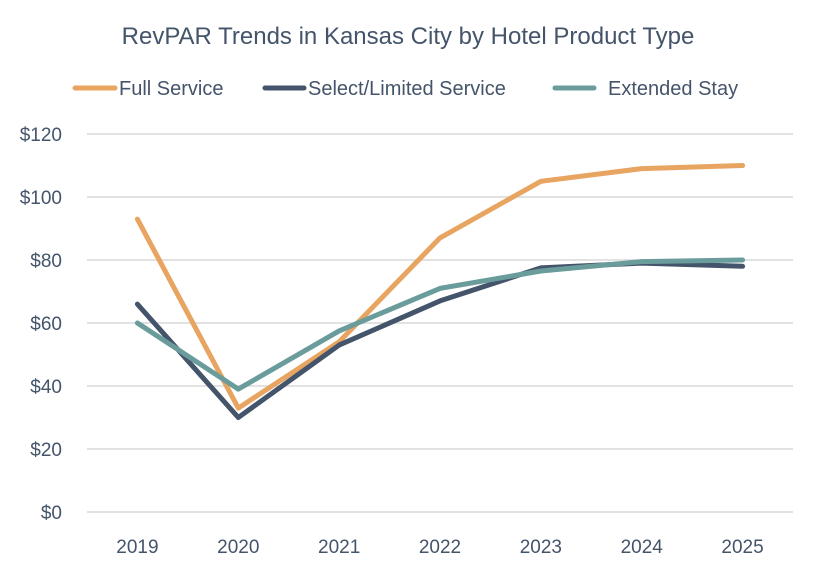  I want to click on y-axis-ticks: $0 $20 $40 $60 $80 $100 $120, so click(41, 324).